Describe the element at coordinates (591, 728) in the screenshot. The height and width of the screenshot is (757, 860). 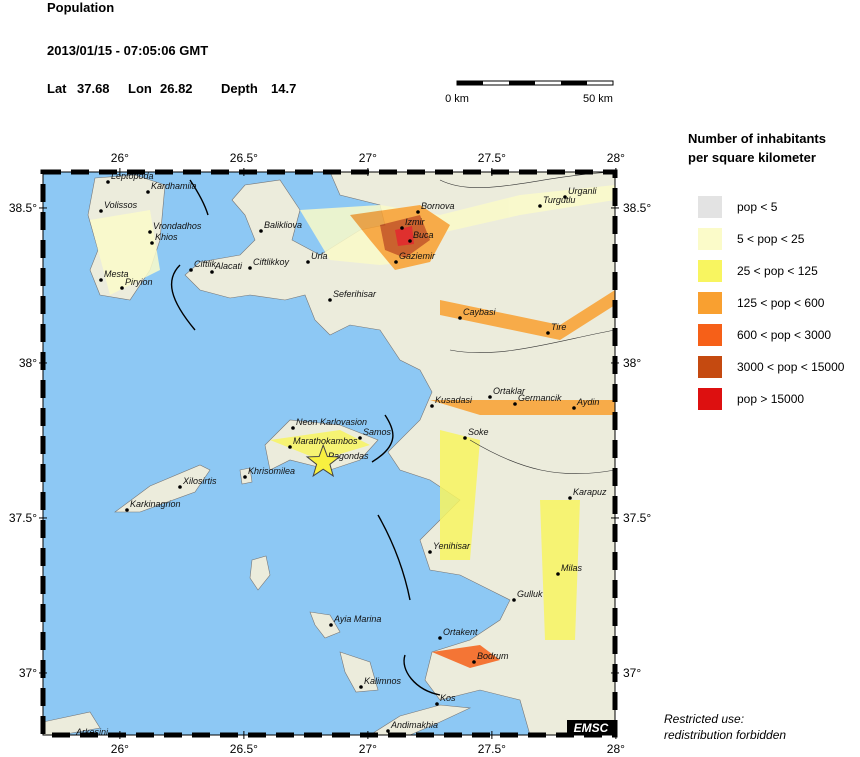
I see `logo: EMSC` at that location.